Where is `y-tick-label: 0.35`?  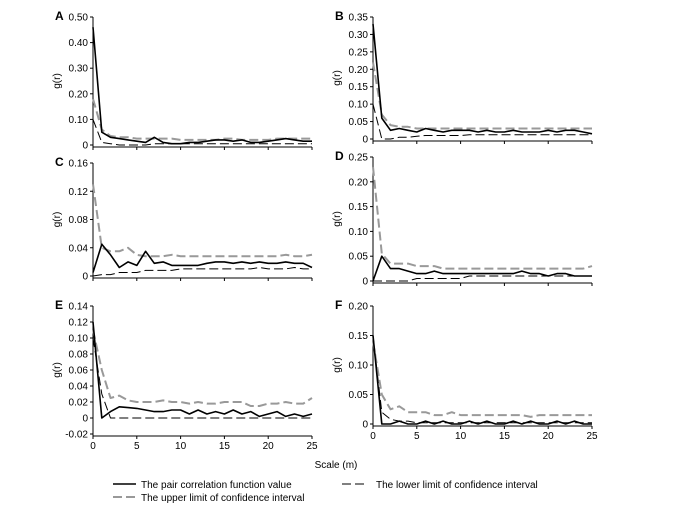 y-tick-label: 0.35 is located at coordinates (359, 18).